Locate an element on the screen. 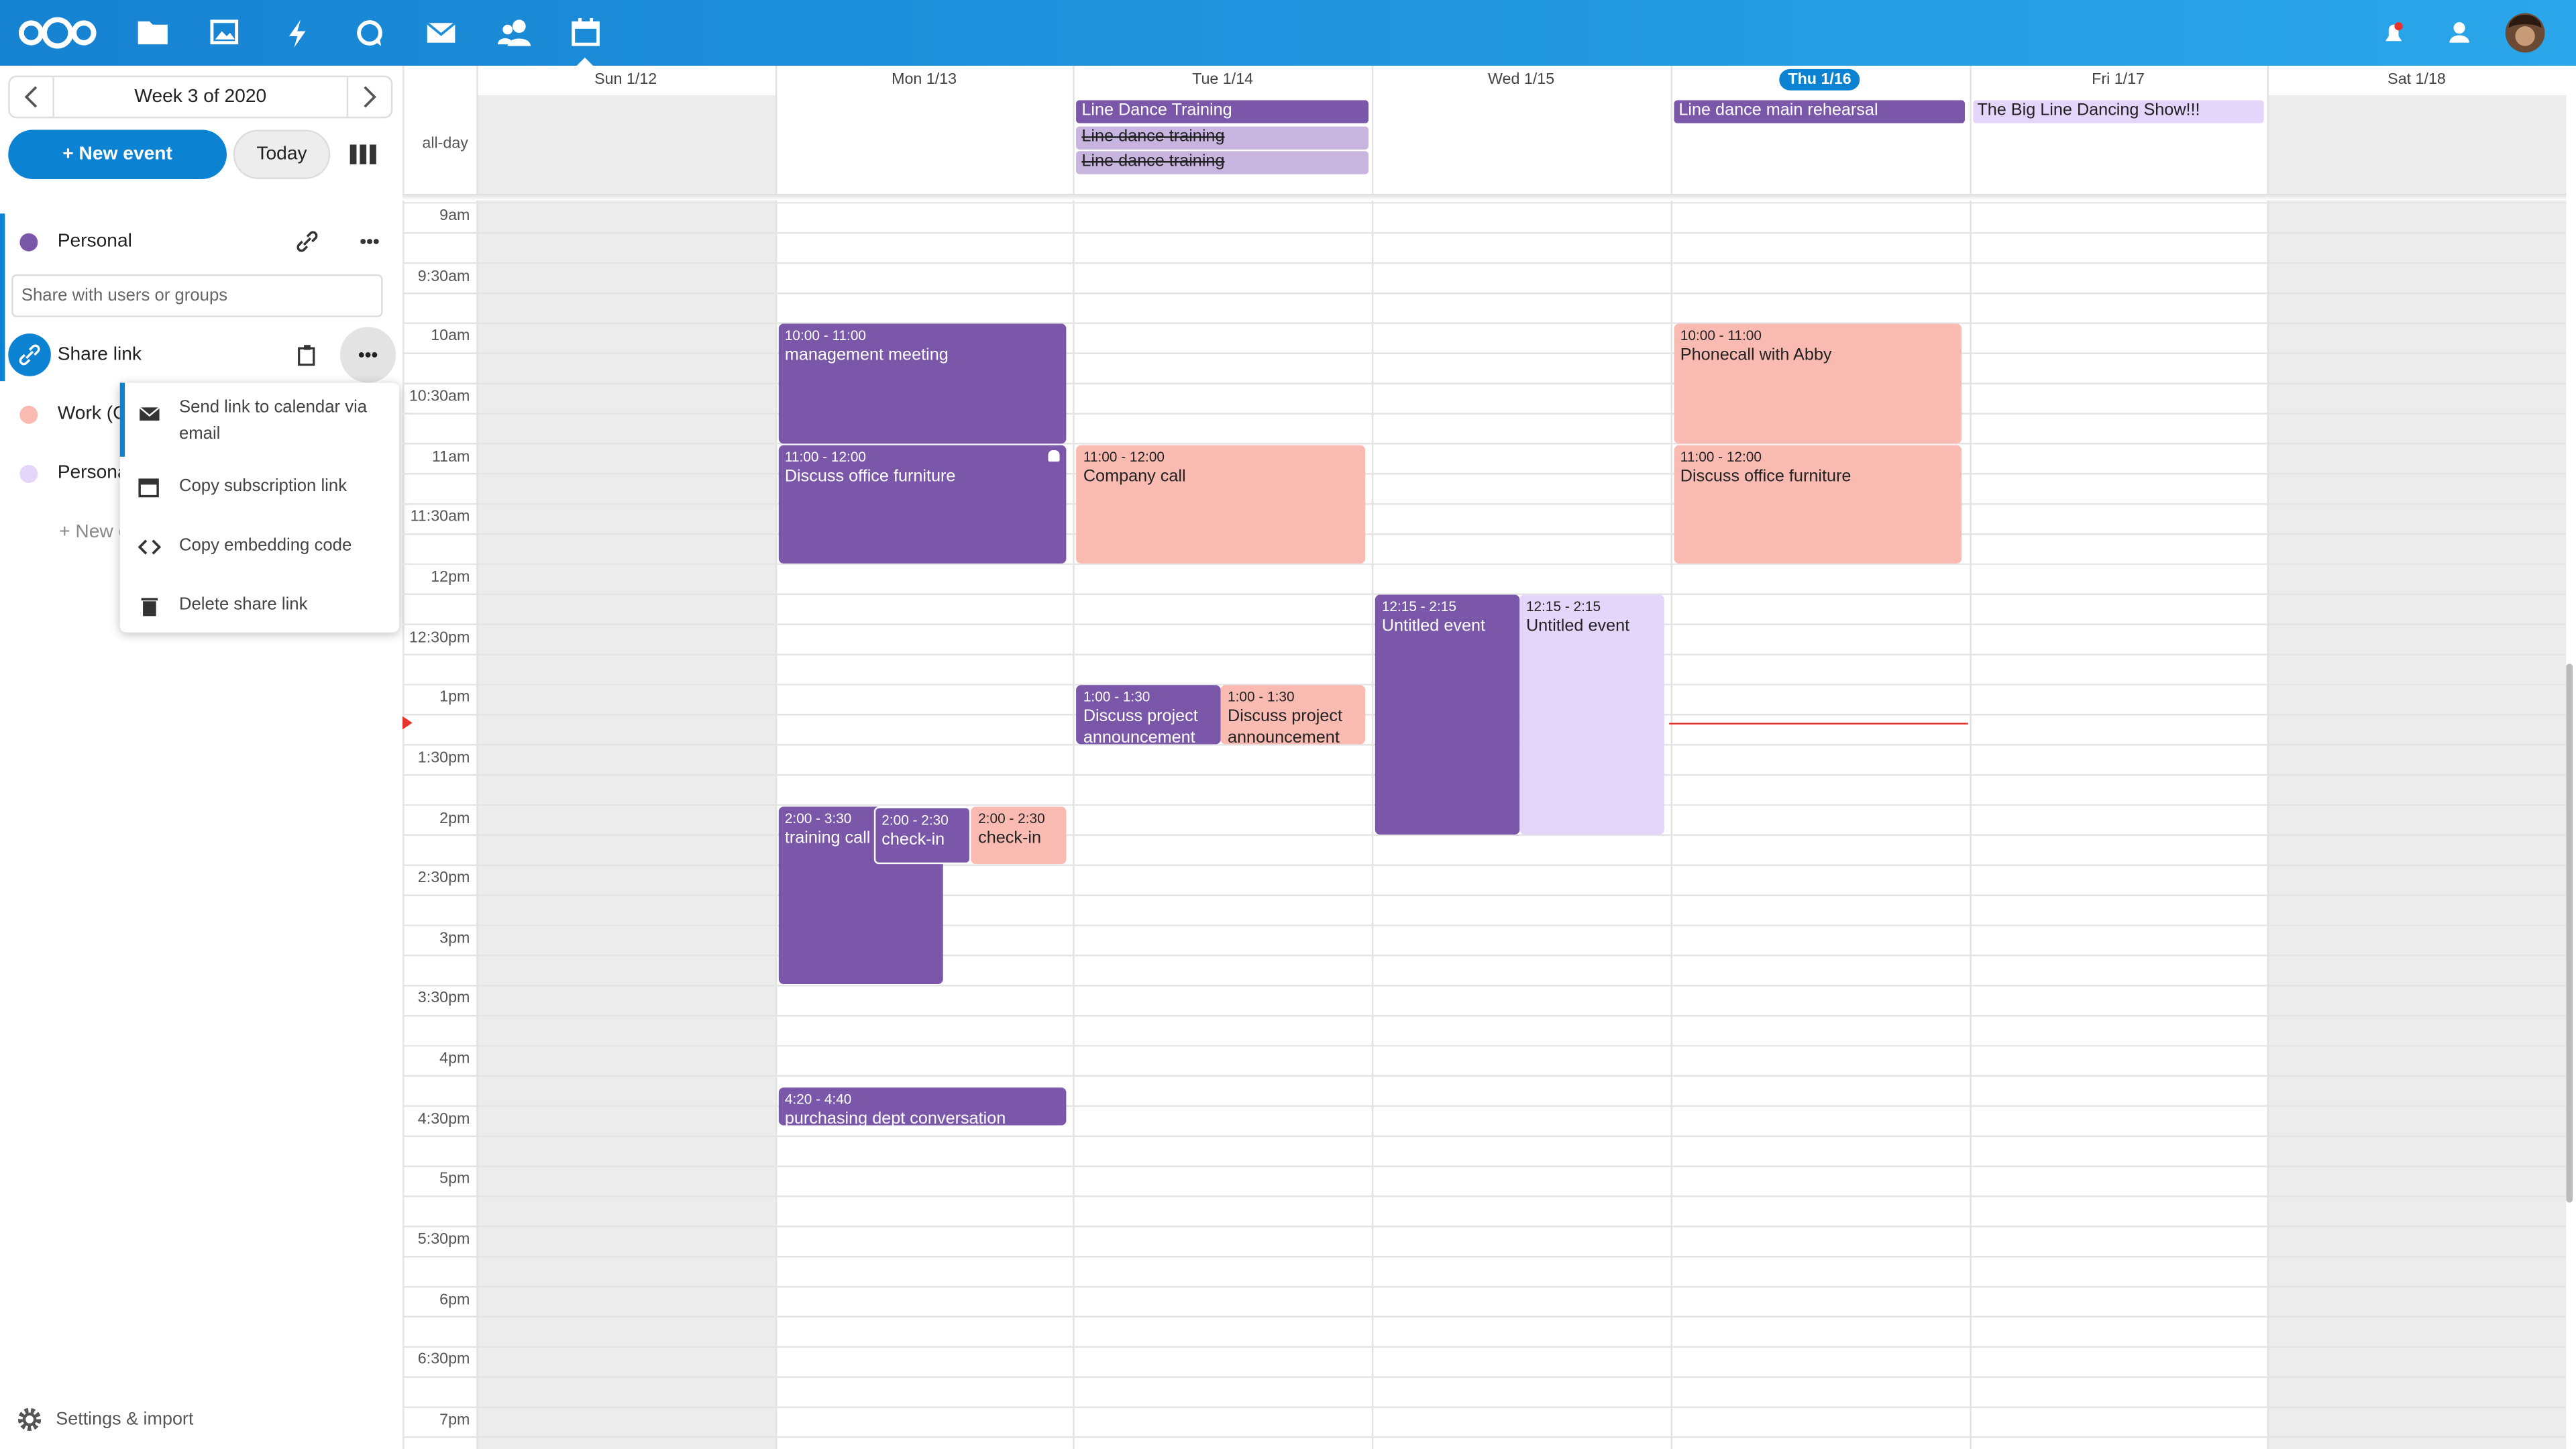  event-title: Discuss project announcement is located at coordinates (1140, 726).